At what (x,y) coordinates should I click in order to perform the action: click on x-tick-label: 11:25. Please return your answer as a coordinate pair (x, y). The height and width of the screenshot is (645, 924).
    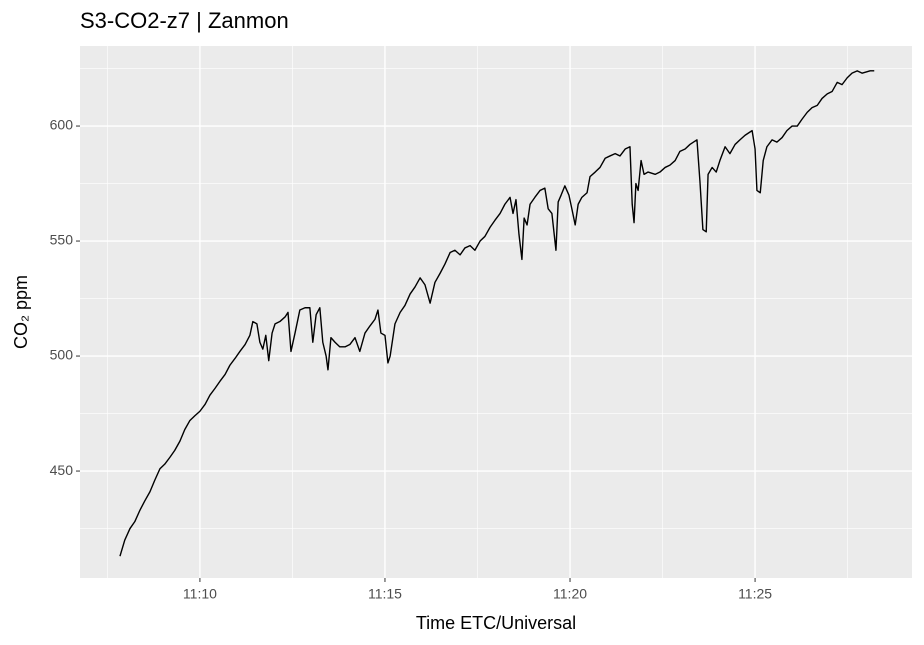
    Looking at the image, I should click on (755, 594).